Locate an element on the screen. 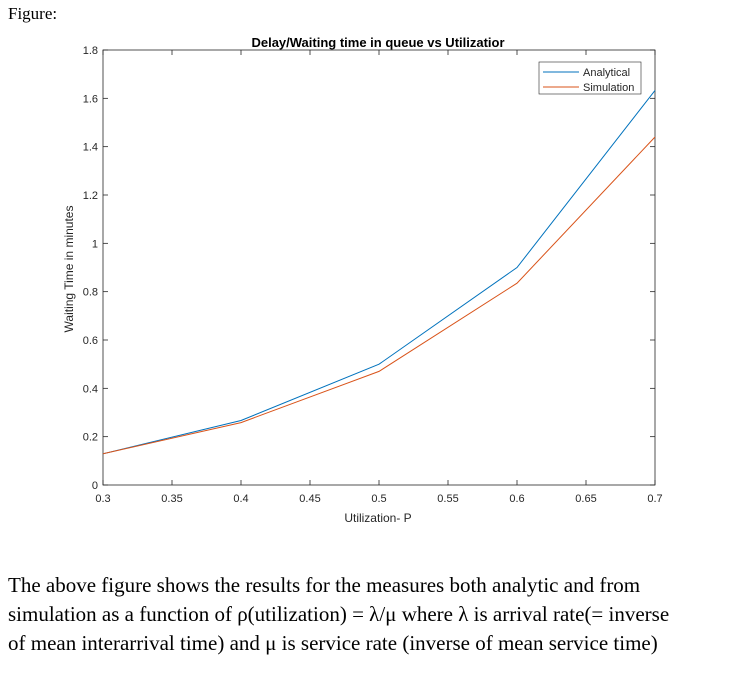  x-tick-label: 0.5 is located at coordinates (378, 499).